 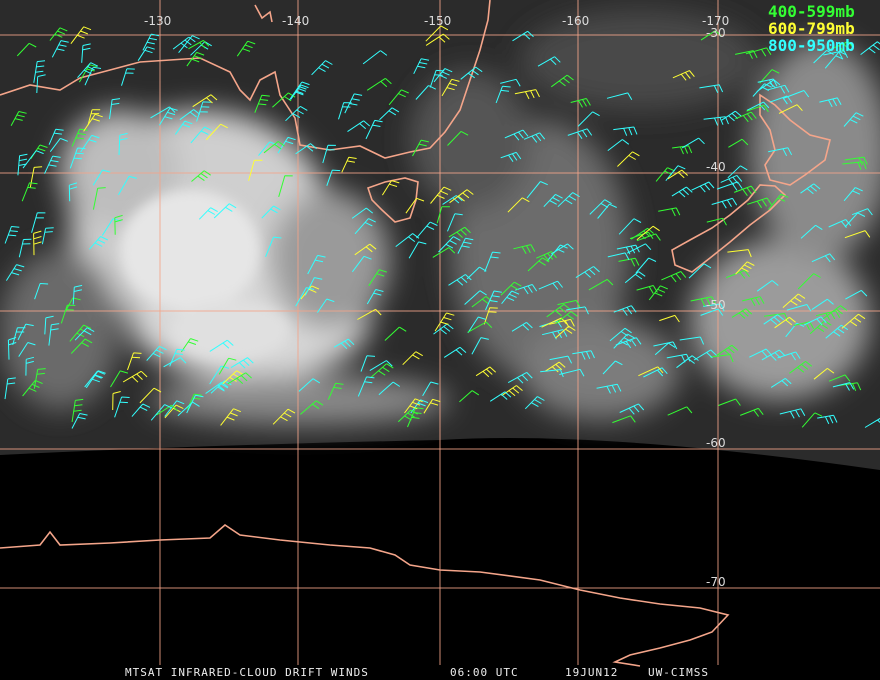 What do you see at coordinates (245, 79) in the screenshot?
I see `coastline` at bounding box center [245, 79].